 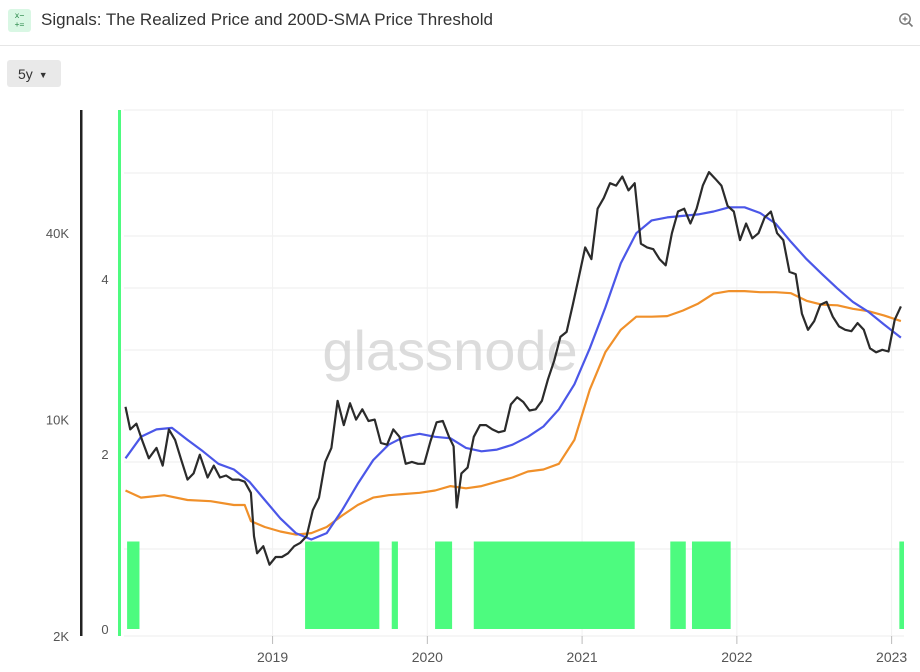 I want to click on left-axis-bar, so click(x=81, y=373).